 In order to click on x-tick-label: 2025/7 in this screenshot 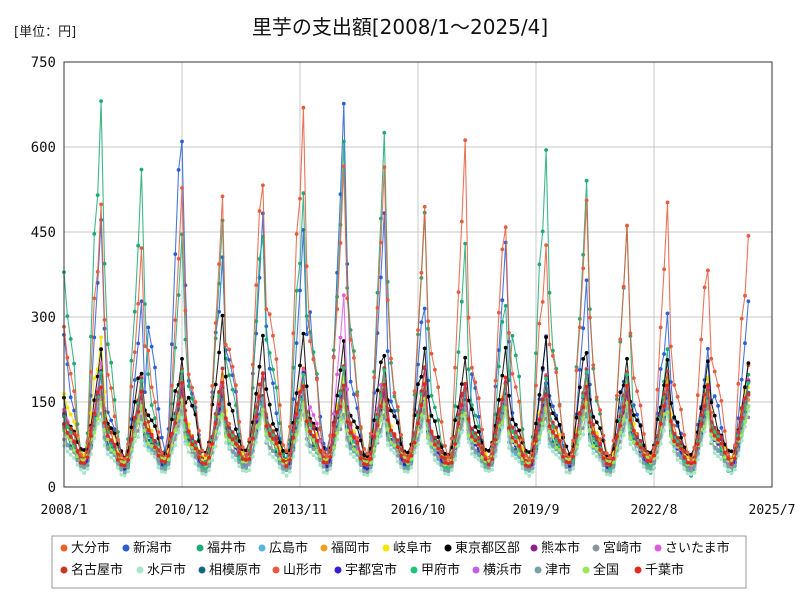, I will do `click(772, 510)`.